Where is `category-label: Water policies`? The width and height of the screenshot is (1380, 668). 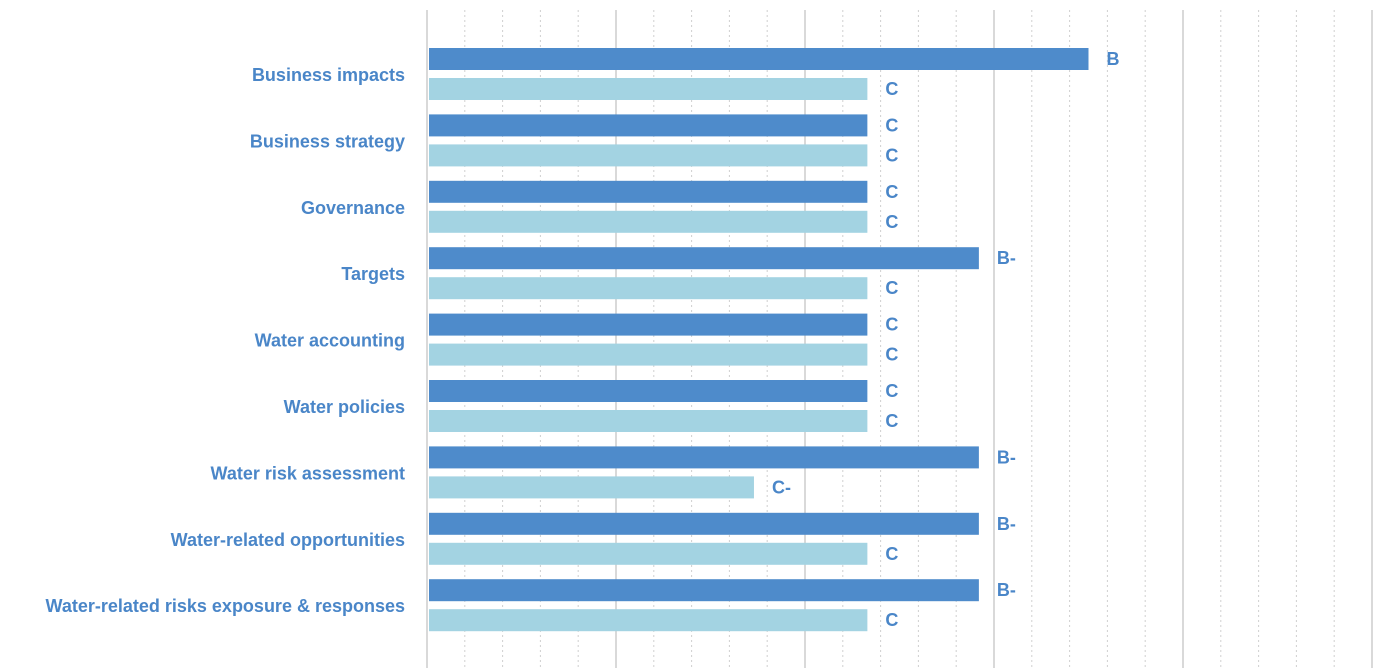
category-label: Water policies is located at coordinates (344, 407).